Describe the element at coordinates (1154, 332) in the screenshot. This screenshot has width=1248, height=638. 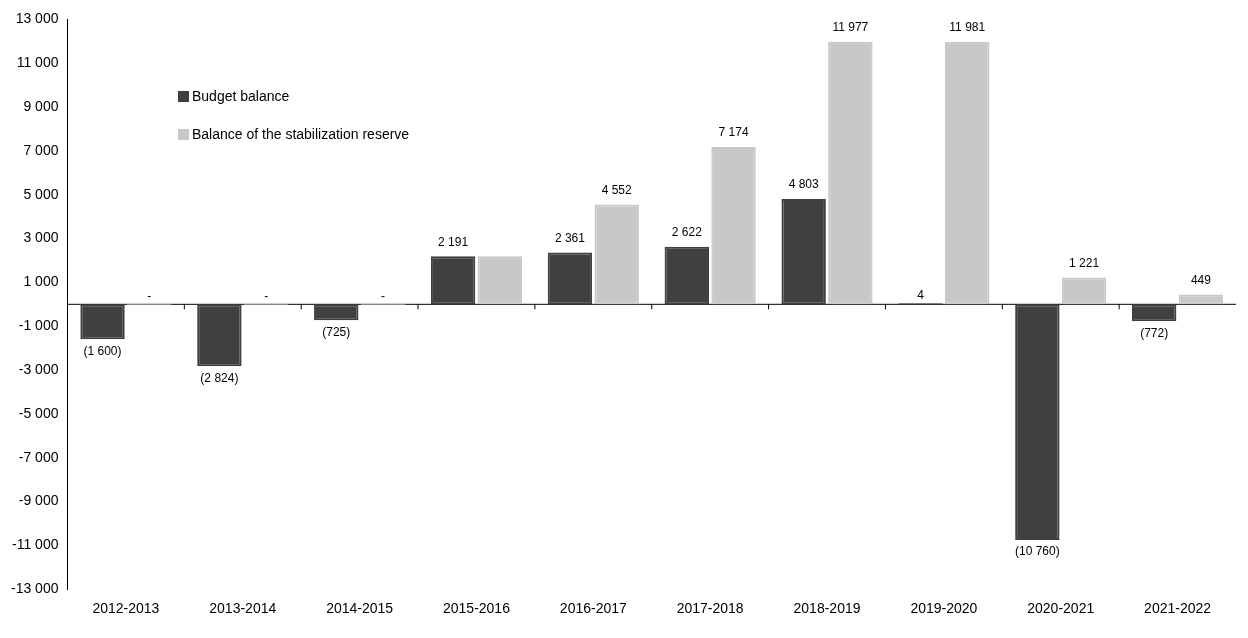
I see `data-label: (772)` at that location.